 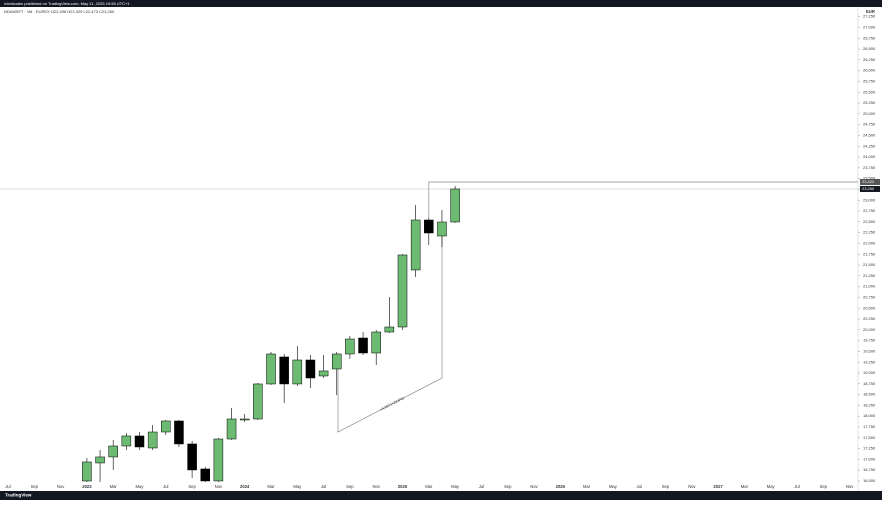 What do you see at coordinates (869, 383) in the screenshot?
I see `y-tick-label: 18,750` at bounding box center [869, 383].